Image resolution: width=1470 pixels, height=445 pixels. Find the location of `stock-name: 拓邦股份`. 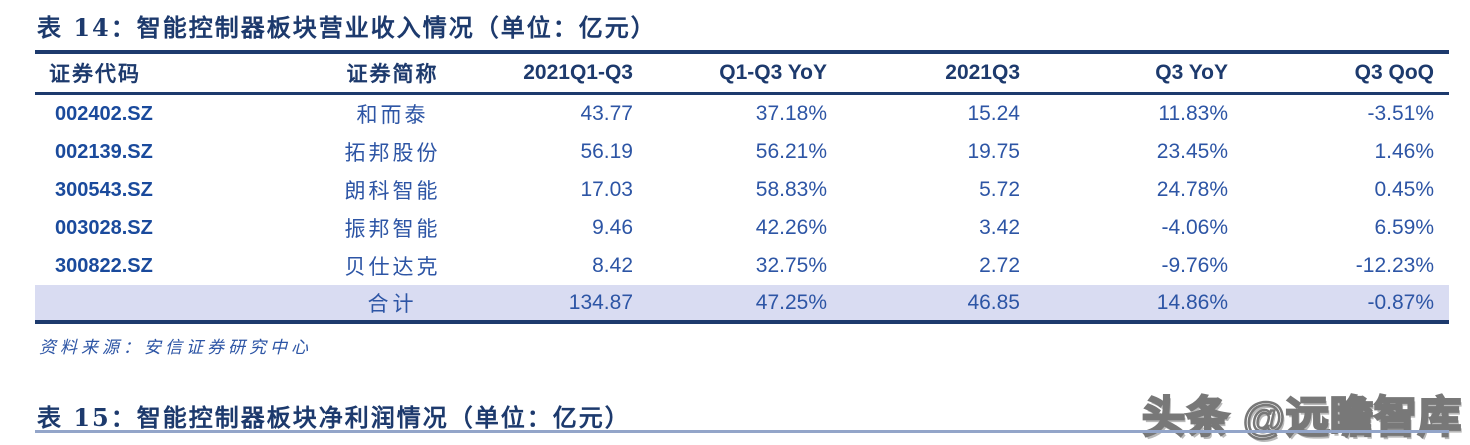

stock-name: 拓邦股份 is located at coordinates (392, 153).